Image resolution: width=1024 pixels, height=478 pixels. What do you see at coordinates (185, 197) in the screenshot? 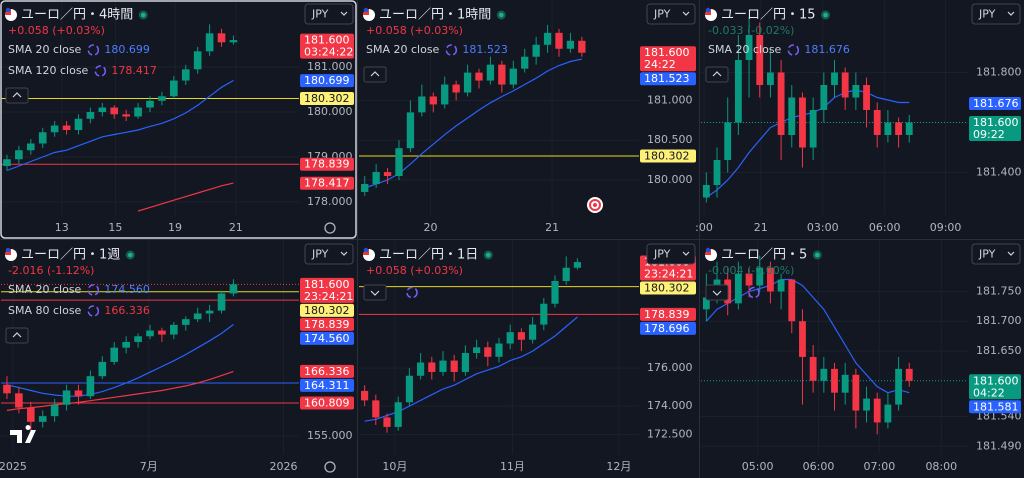
I see `sma-line` at bounding box center [185, 197].